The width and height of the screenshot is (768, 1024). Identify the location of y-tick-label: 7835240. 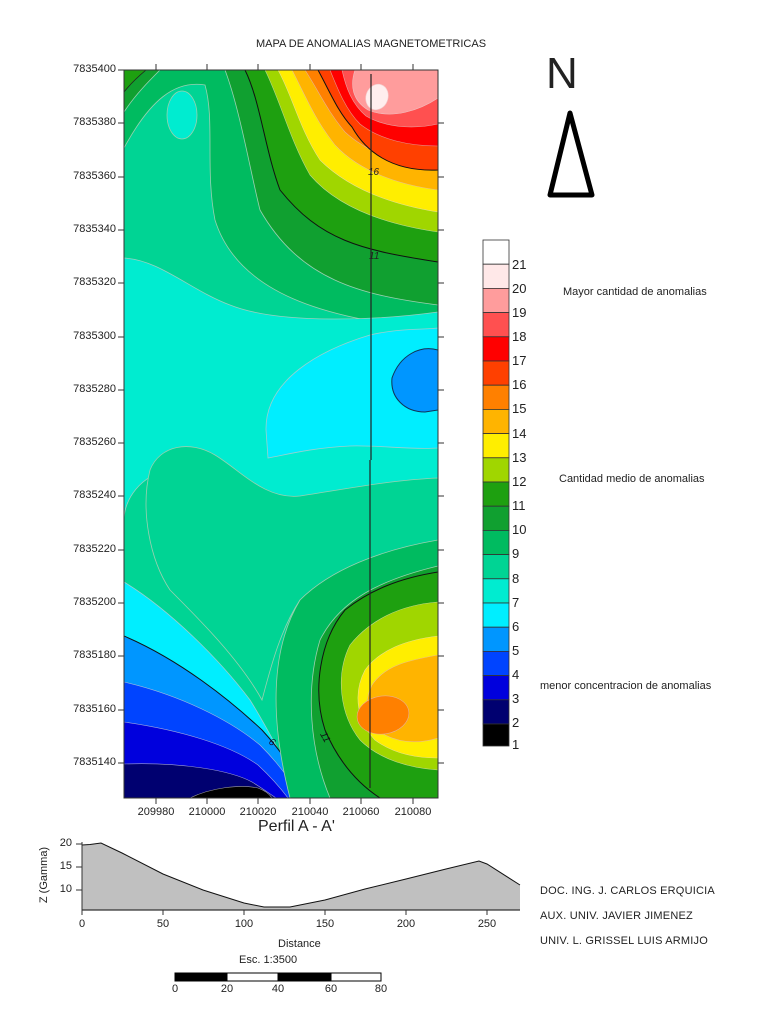
(94, 495).